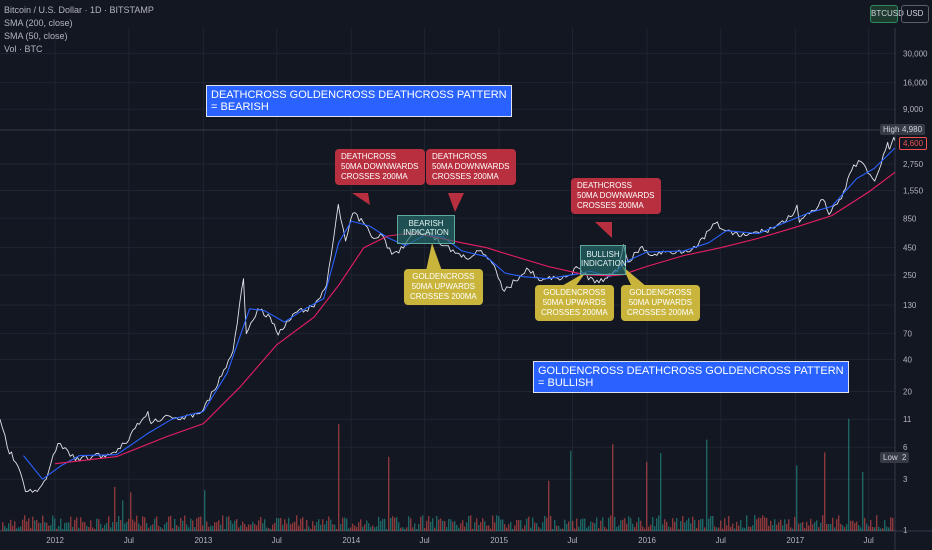 This screenshot has height=550, width=932. What do you see at coordinates (907, 419) in the screenshot?
I see `y-tick-label: 11` at bounding box center [907, 419].